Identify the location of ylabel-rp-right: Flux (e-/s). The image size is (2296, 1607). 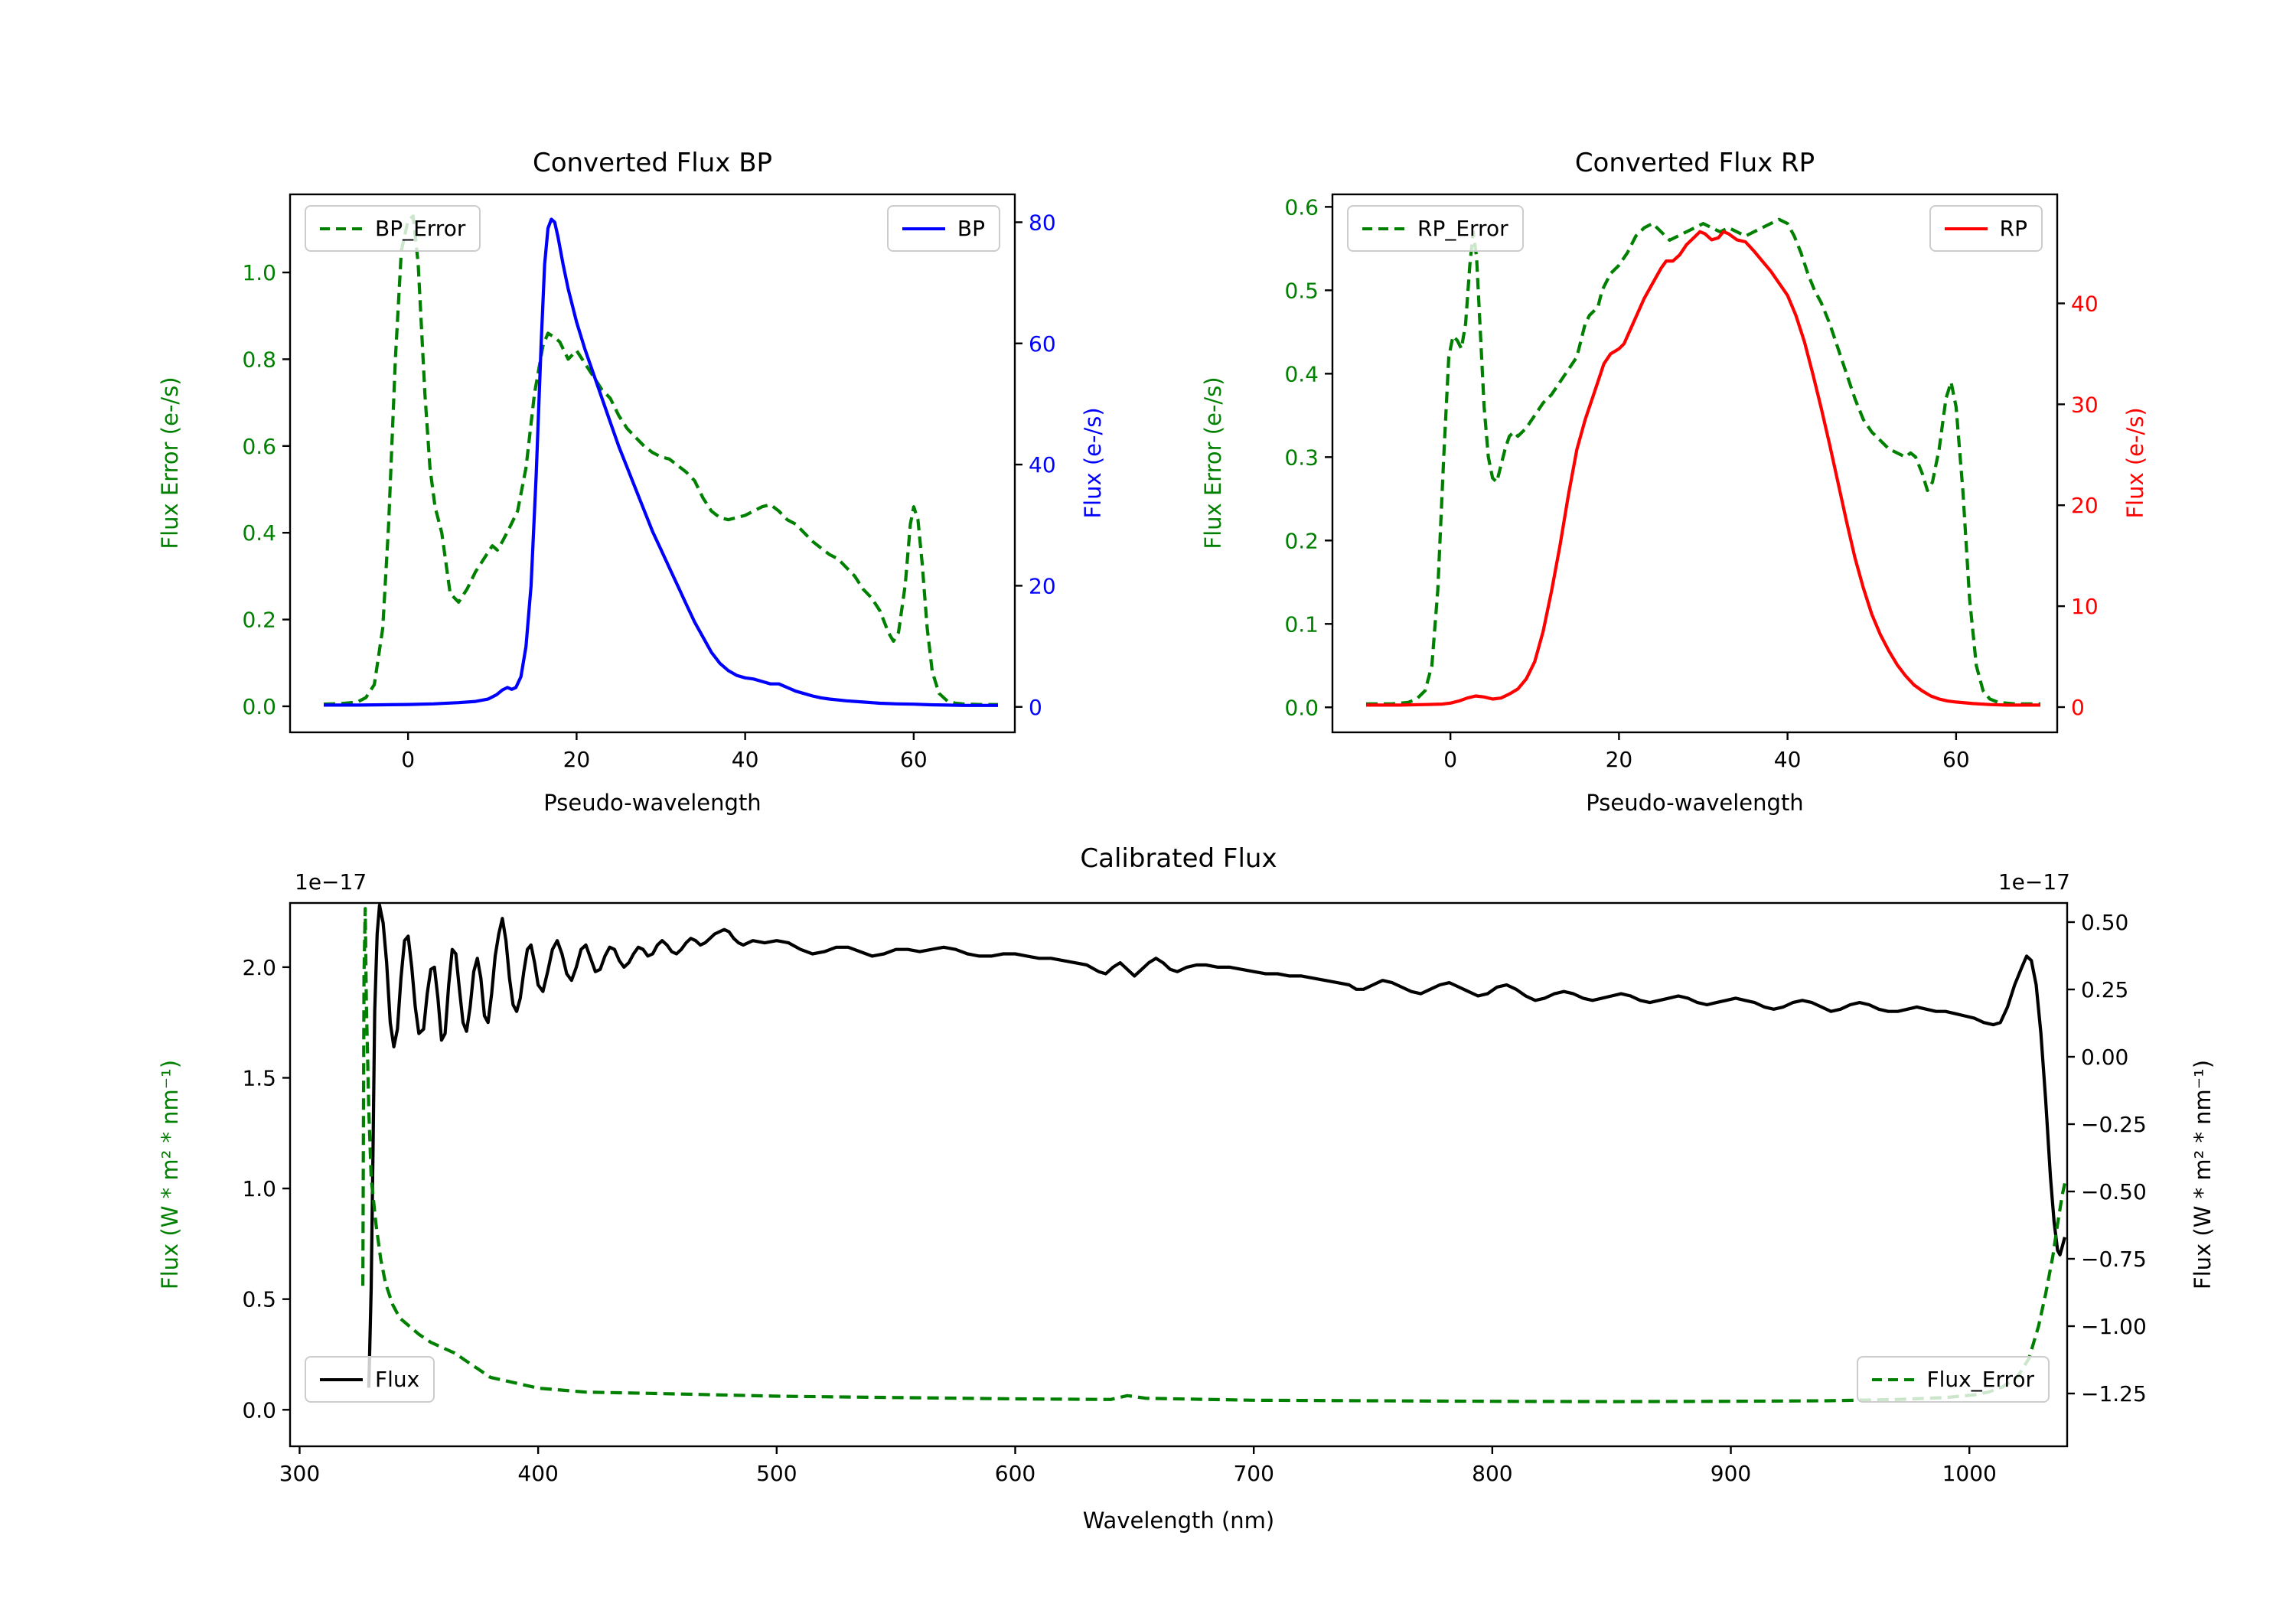
(2135, 463).